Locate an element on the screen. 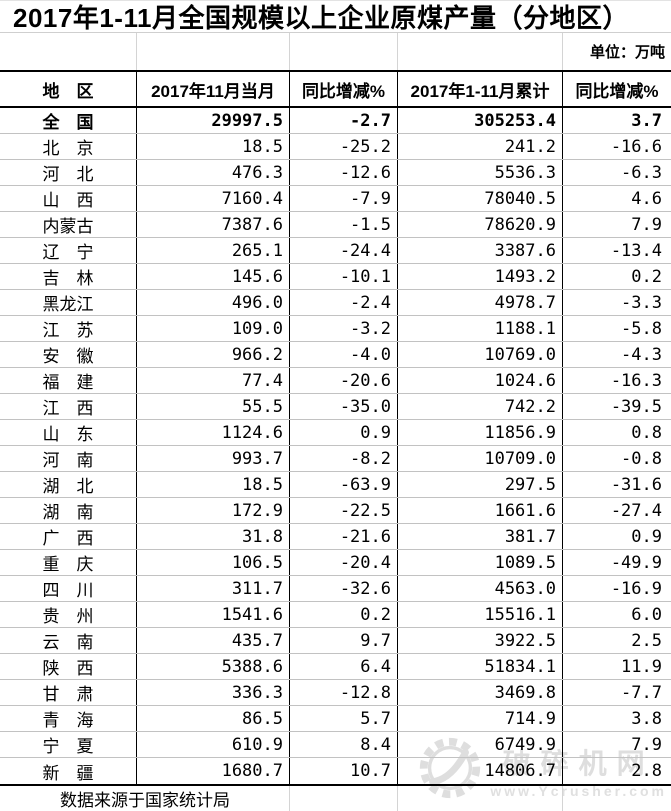 Image resolution: width=671 pixels, height=811 pixels. cum-yoy-cell: -16.3 is located at coordinates (636, 380).